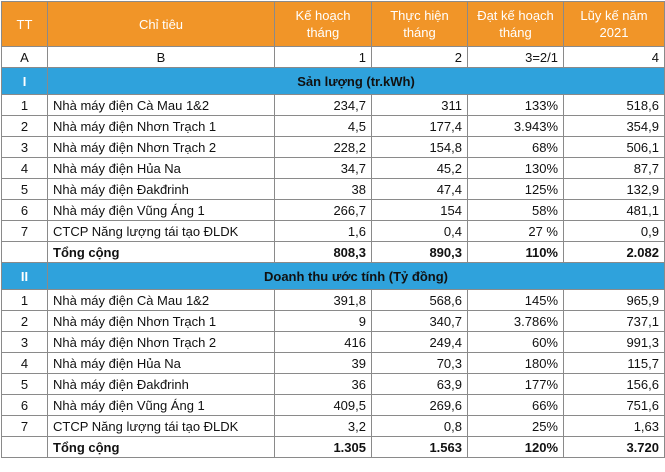 This screenshot has height=472, width=665. Describe the element at coordinates (515, 426) in the screenshot. I see `row-pct: 25%` at that location.